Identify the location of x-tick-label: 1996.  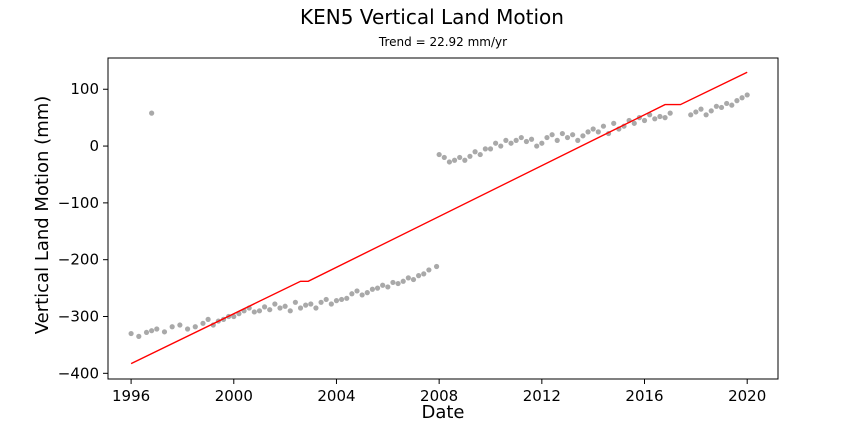
(131, 396).